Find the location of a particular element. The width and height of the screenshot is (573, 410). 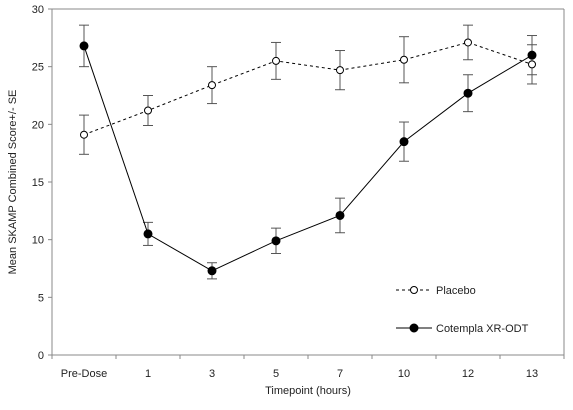

x-tick-label: 3 is located at coordinates (212, 374).